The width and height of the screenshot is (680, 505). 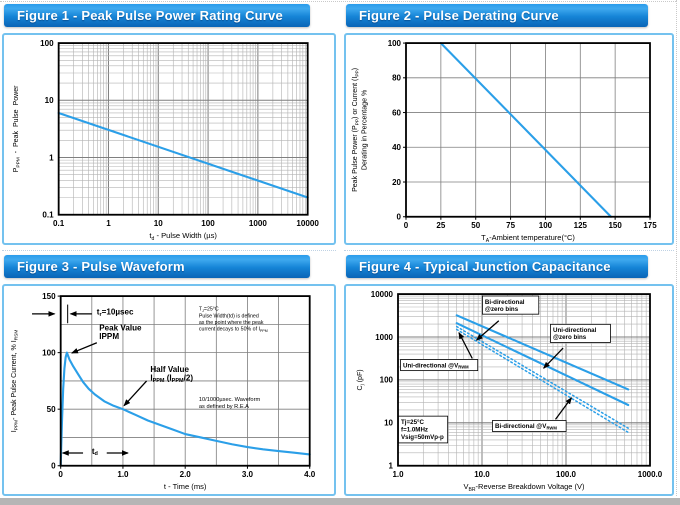 What do you see at coordinates (422, 437) in the screenshot?
I see `svg-text: Vsig=50mVp-p` at bounding box center [422, 437].